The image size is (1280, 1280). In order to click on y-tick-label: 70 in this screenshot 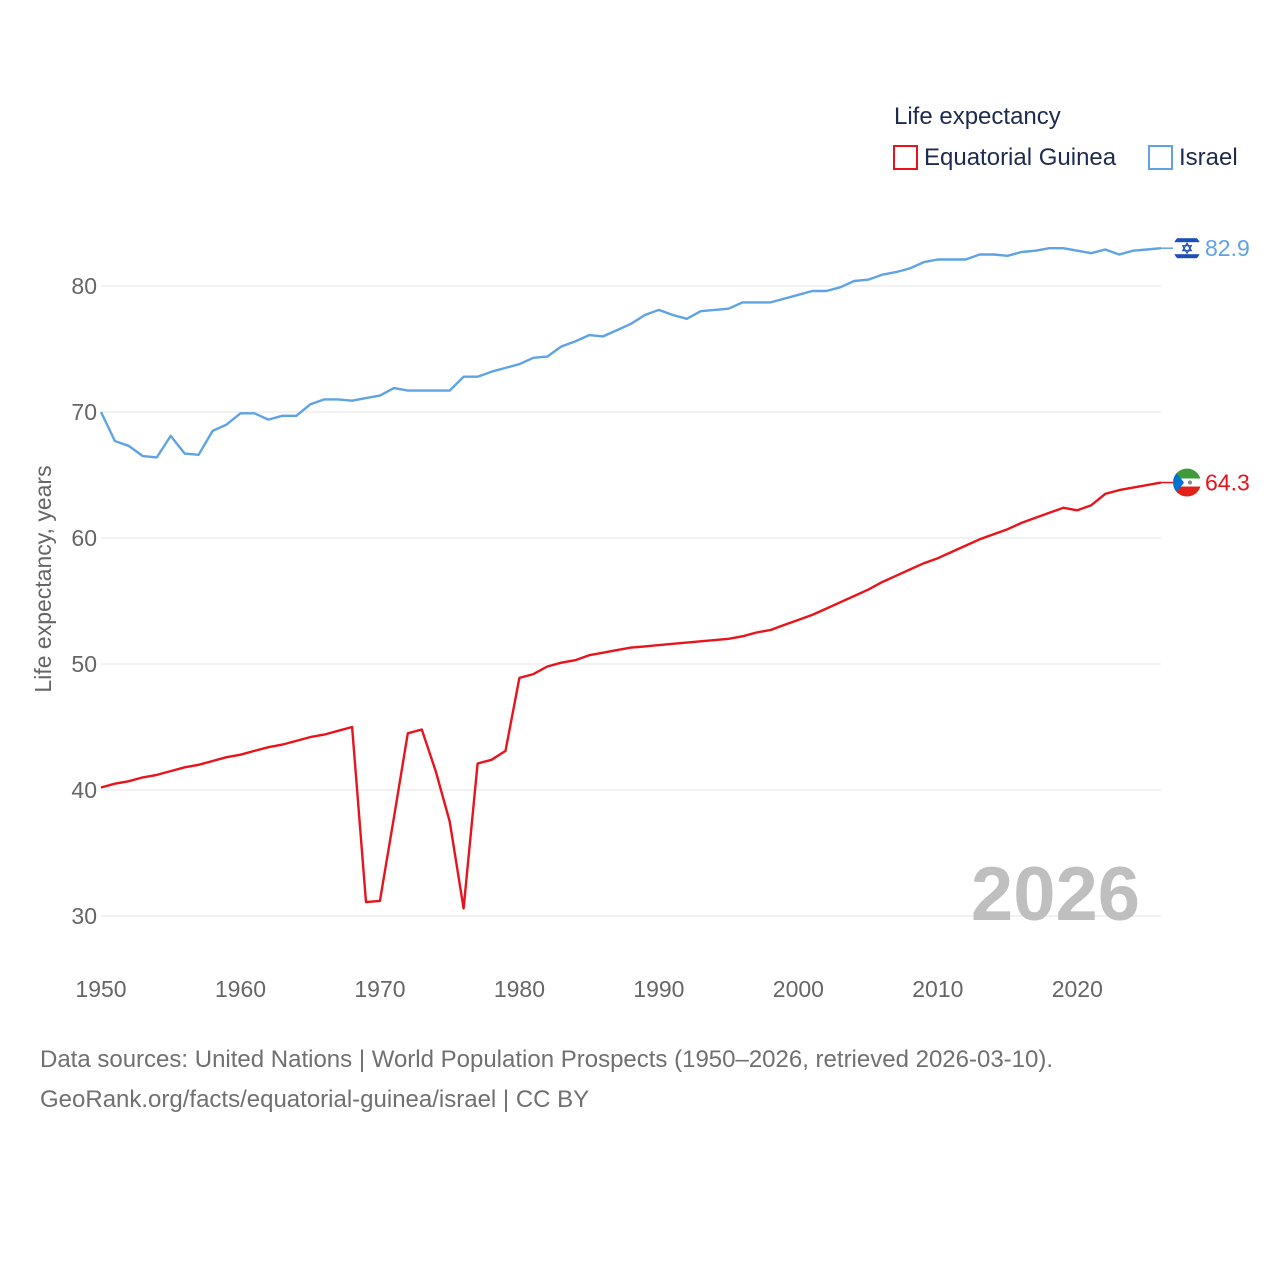, I will do `click(84, 412)`.